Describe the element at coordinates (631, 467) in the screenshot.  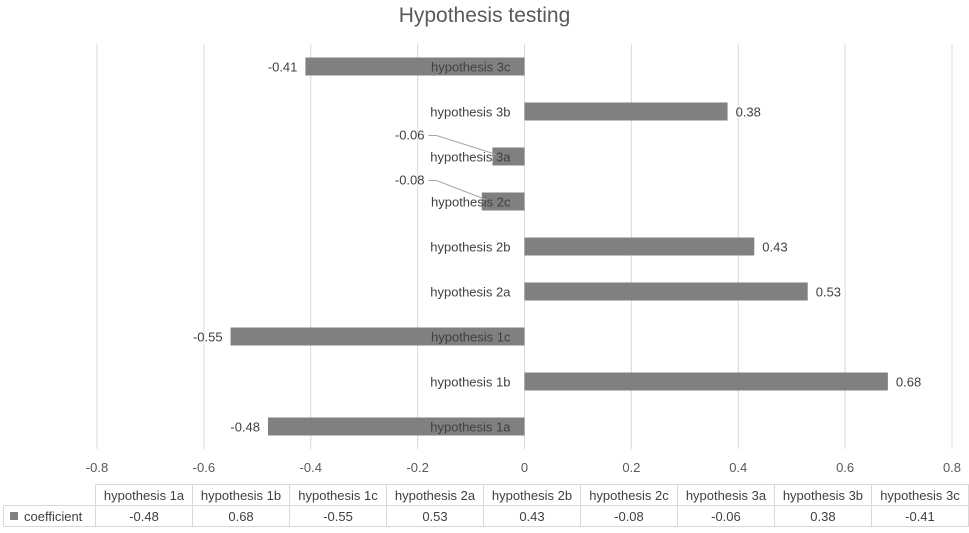
I see `x-tick-label: 0.2` at that location.